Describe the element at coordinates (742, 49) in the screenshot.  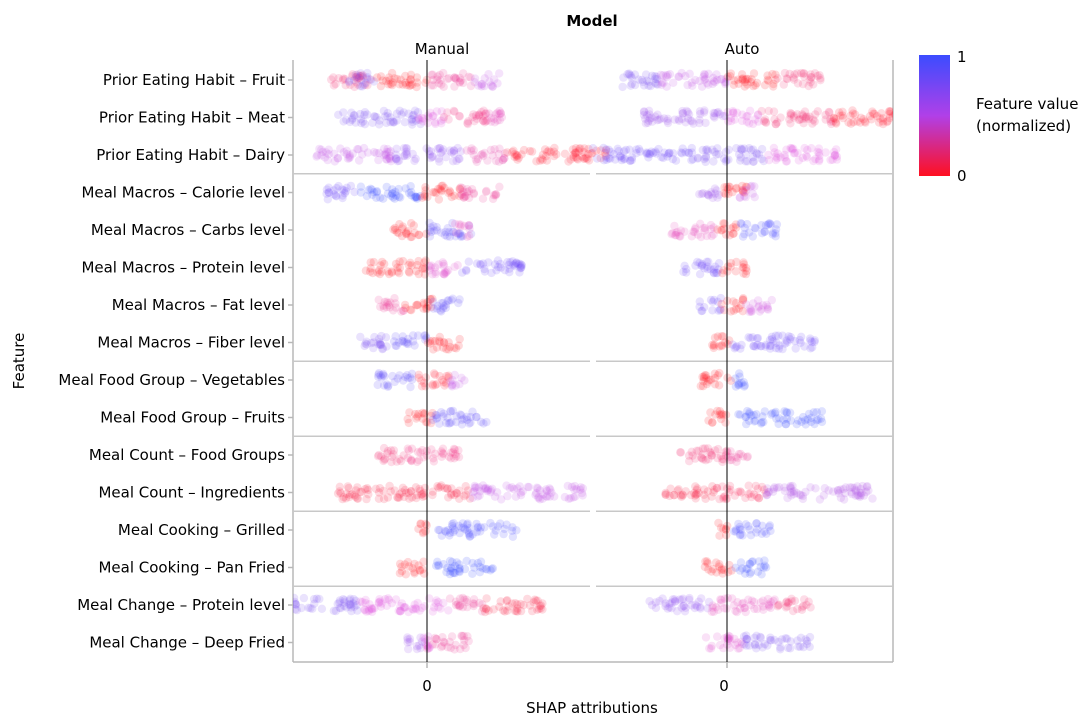
I see `panel-label-auto: Auto` at that location.